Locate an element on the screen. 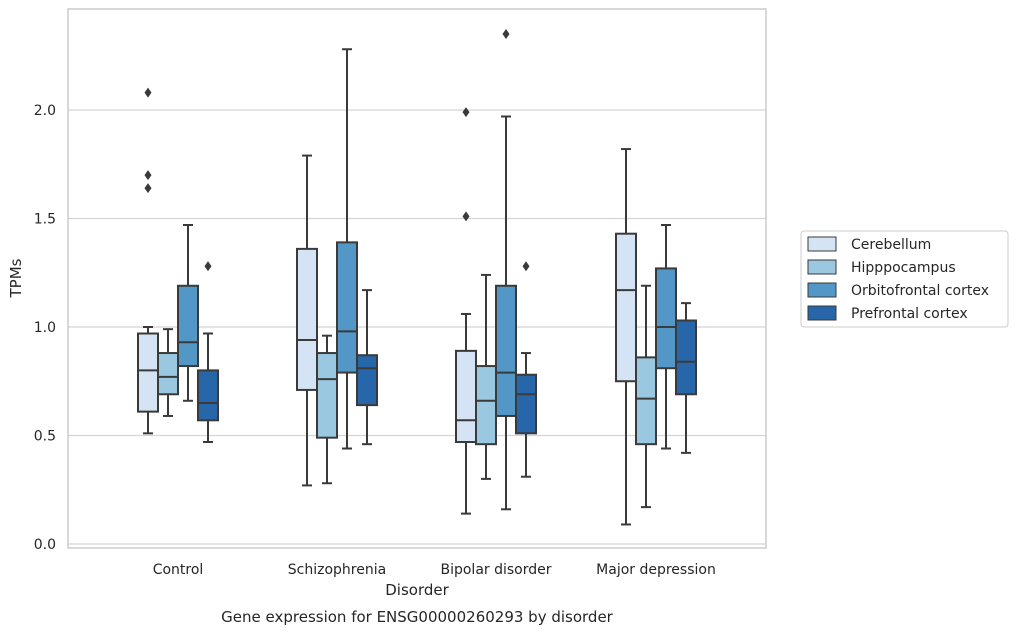 This screenshot has height=634, width=1018. y-axis-ticks: 0.0 0.5 1.0 1.5 2.0 is located at coordinates (45, 328).